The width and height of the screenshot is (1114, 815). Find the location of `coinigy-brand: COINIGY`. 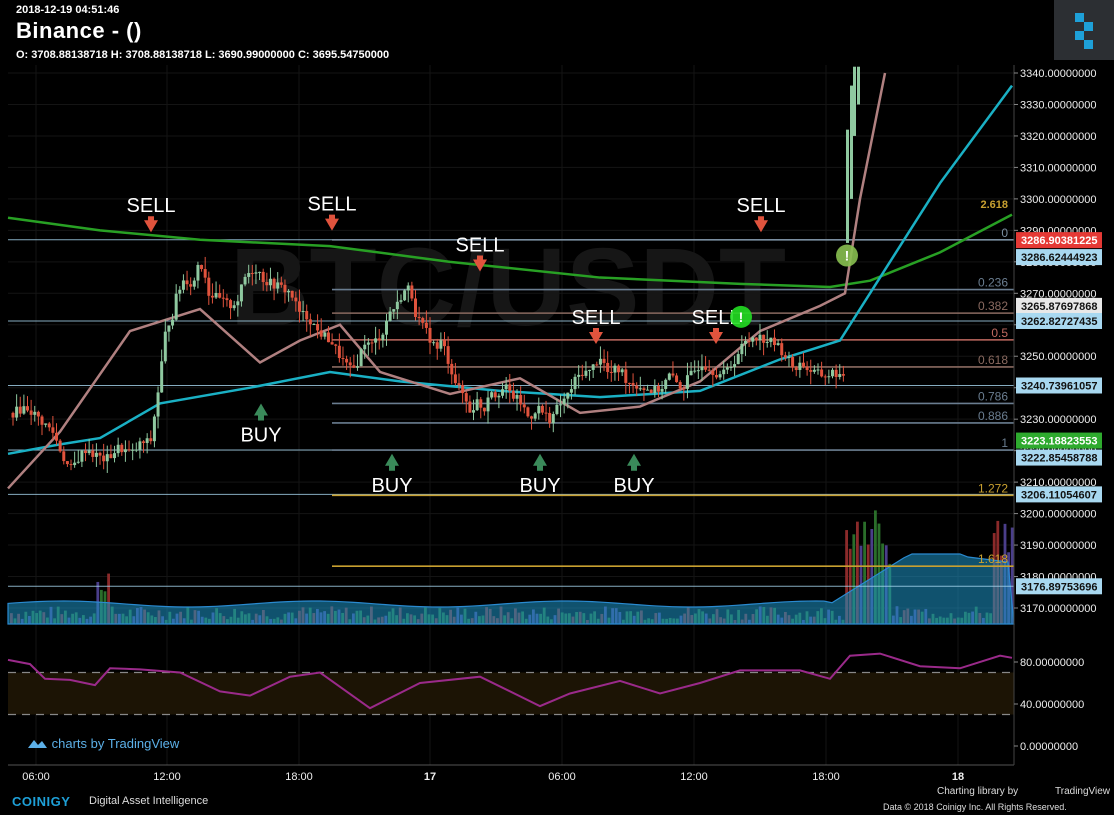

coinigy-brand: COINIGY is located at coordinates (41, 801).